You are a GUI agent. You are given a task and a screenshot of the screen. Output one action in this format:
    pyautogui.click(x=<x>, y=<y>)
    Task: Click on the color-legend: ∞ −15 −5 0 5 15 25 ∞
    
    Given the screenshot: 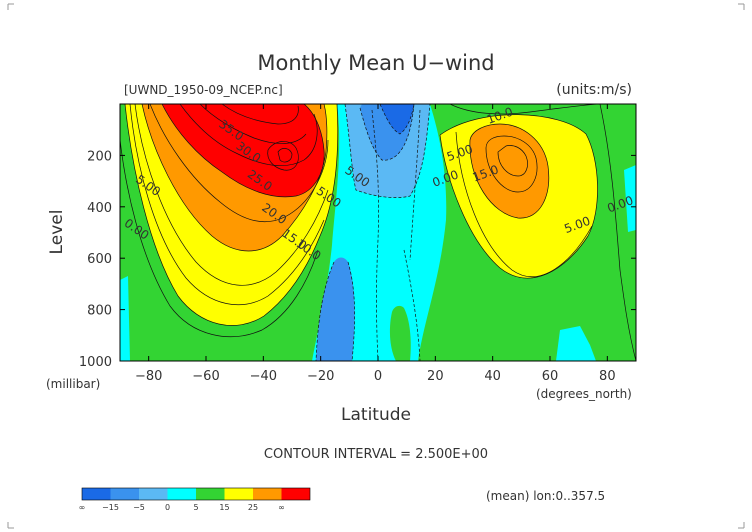 What is the action you would take?
    pyautogui.click(x=195, y=499)
    